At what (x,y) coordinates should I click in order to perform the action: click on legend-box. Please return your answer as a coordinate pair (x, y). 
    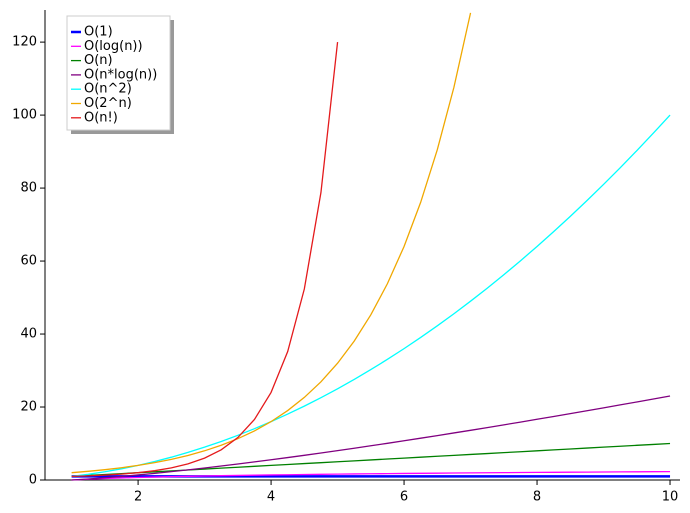
    Looking at the image, I should click on (118, 73).